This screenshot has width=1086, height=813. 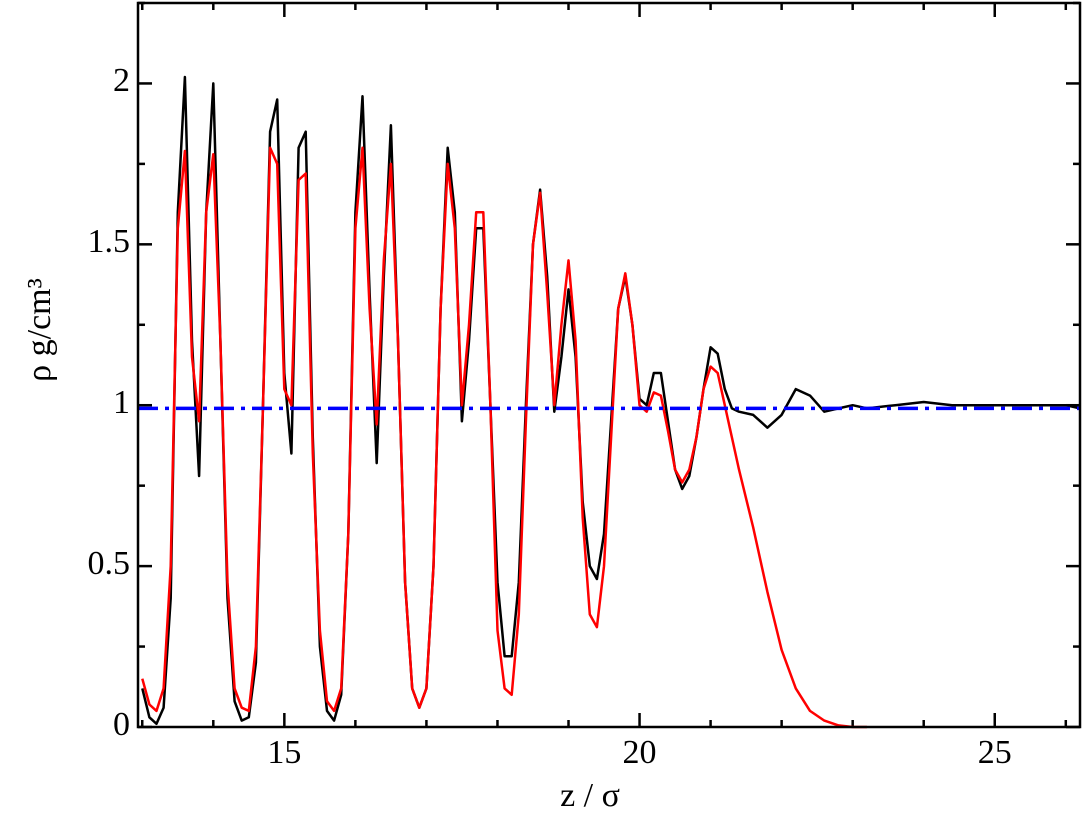 What do you see at coordinates (284, 752) in the screenshot?
I see `x-tick-label: 15` at bounding box center [284, 752].